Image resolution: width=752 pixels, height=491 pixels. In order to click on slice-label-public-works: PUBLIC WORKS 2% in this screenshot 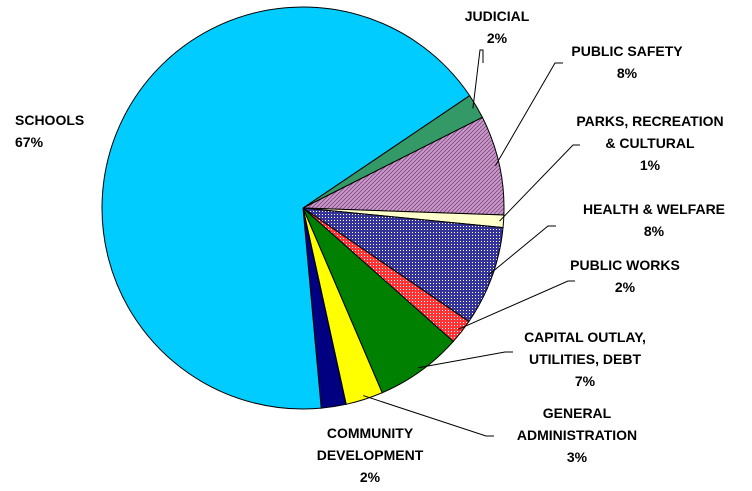, I will do `click(625, 276)`.